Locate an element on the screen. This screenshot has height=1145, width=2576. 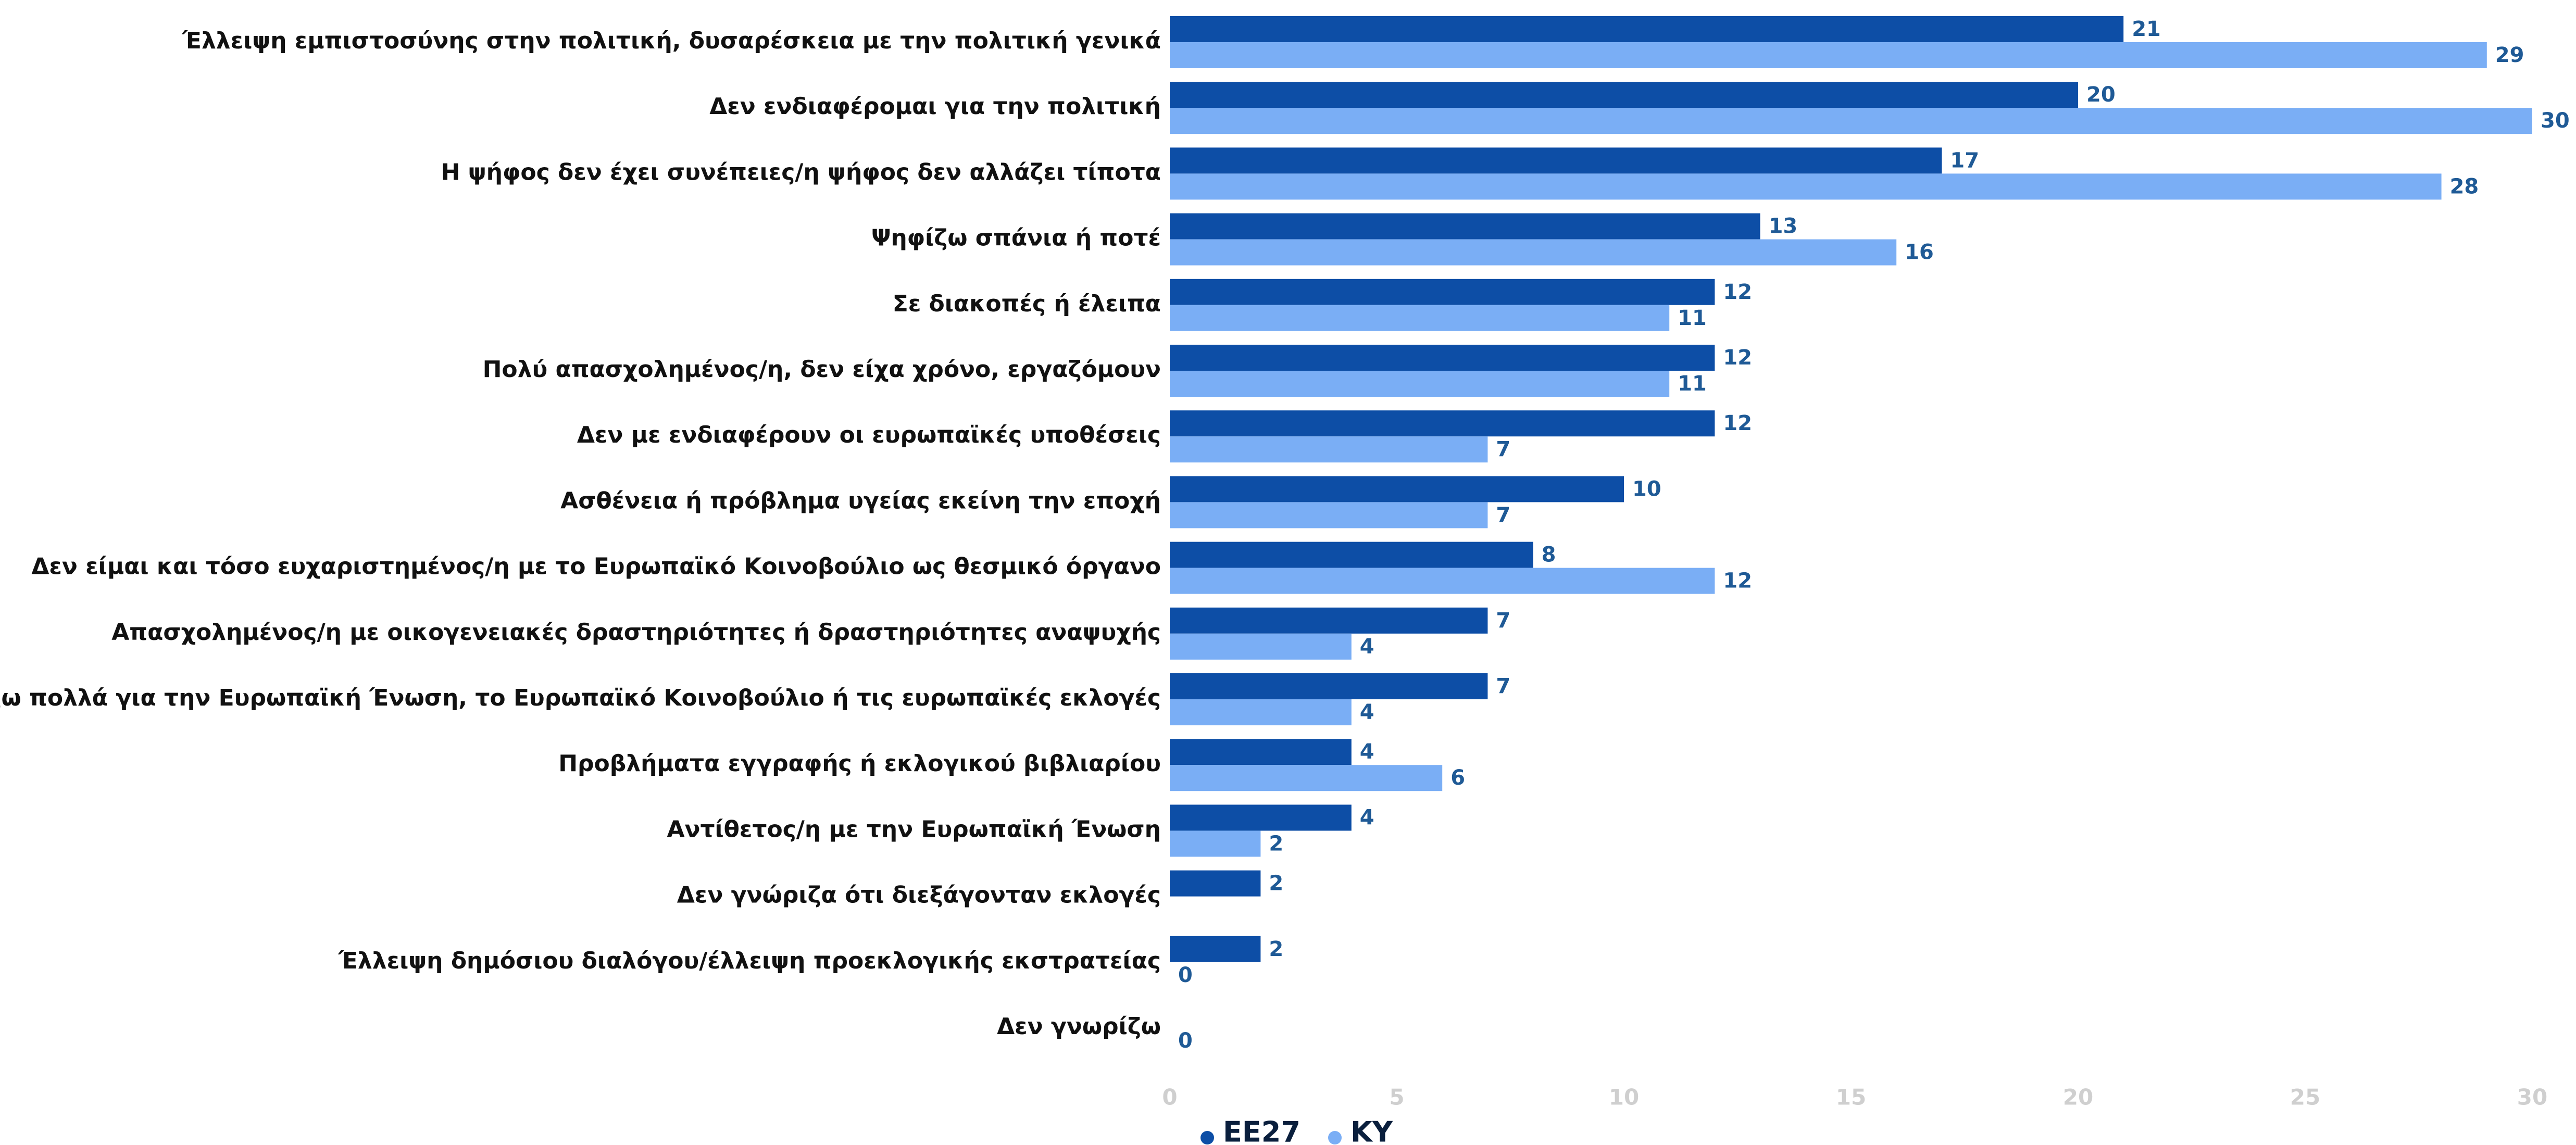
category-label: Δεν γνώριζα ότι διεξάγονταν εκλογές is located at coordinates (919, 896).